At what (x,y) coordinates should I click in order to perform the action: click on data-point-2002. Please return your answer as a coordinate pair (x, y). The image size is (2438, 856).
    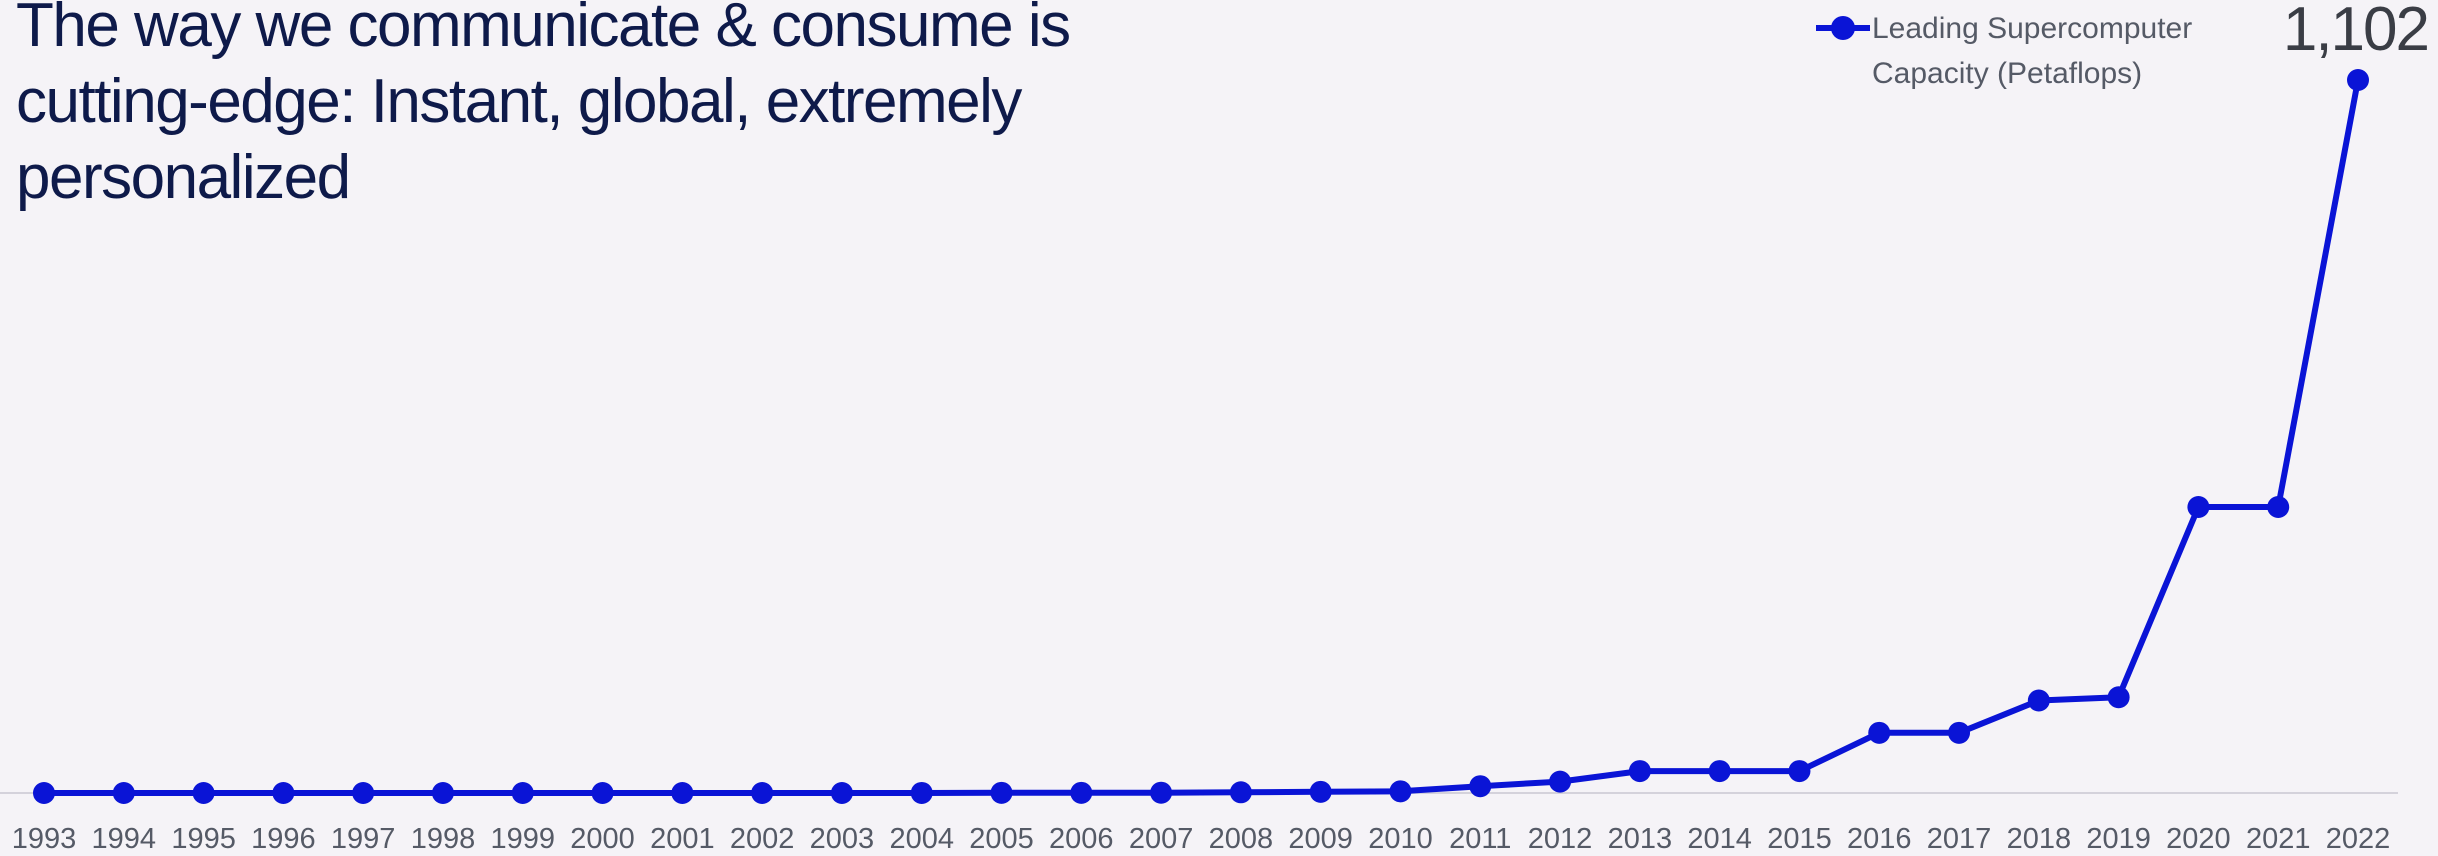
    Looking at the image, I should click on (762, 792).